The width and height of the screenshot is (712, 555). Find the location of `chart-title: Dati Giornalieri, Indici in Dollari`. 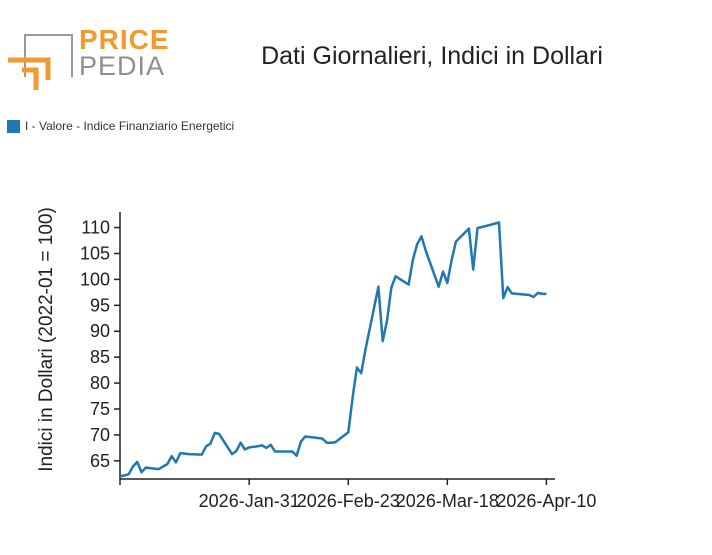

chart-title: Dati Giornalieri, Indici in Dollari is located at coordinates (432, 56).